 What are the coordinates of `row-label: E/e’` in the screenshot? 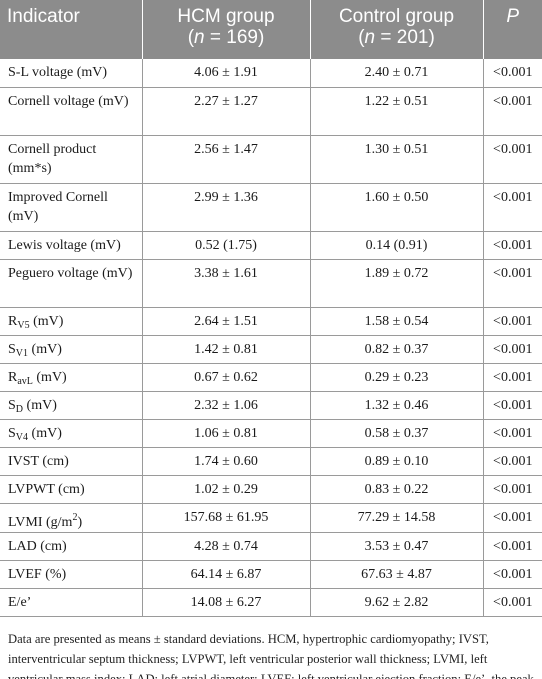 It's located at (71, 602).